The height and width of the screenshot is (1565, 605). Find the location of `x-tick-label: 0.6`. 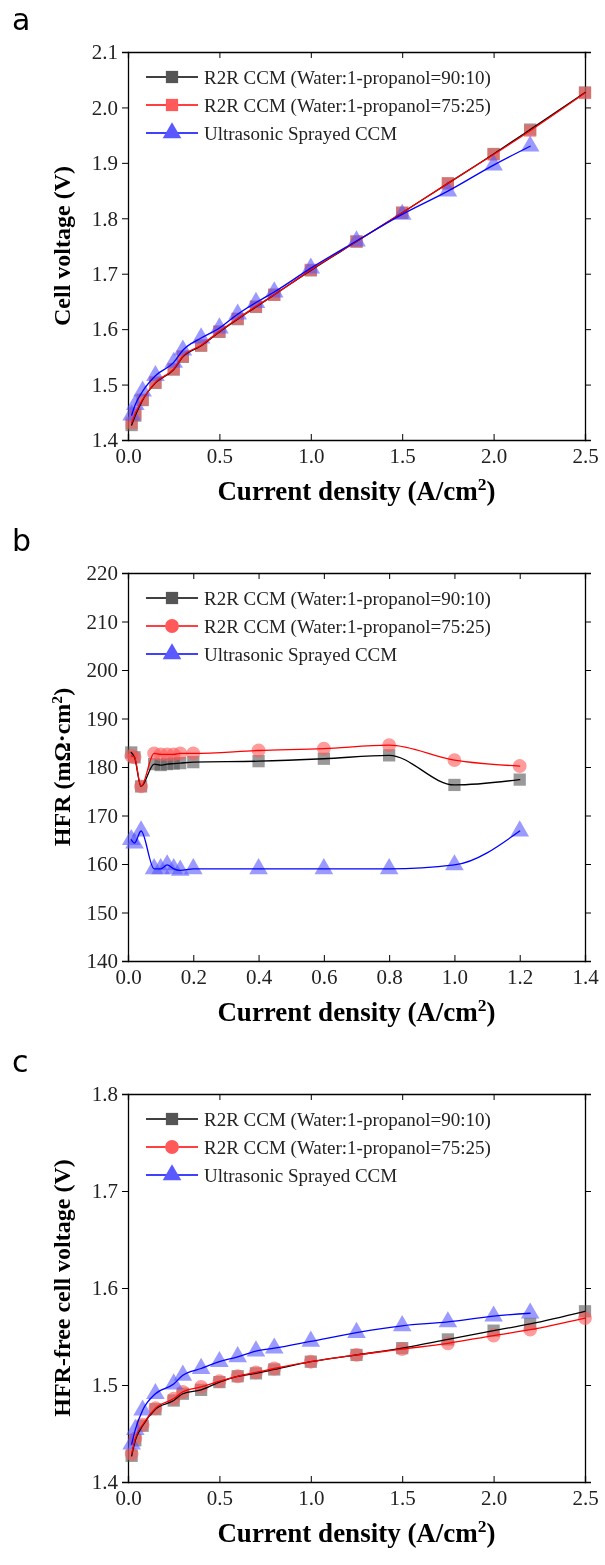

x-tick-label: 0.6 is located at coordinates (324, 976).